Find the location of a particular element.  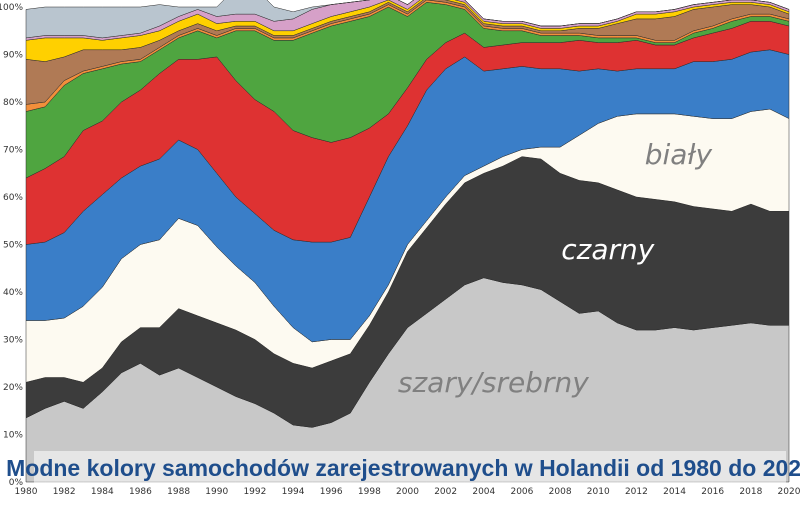

y-tick-label: 50% is located at coordinates (13, 246).